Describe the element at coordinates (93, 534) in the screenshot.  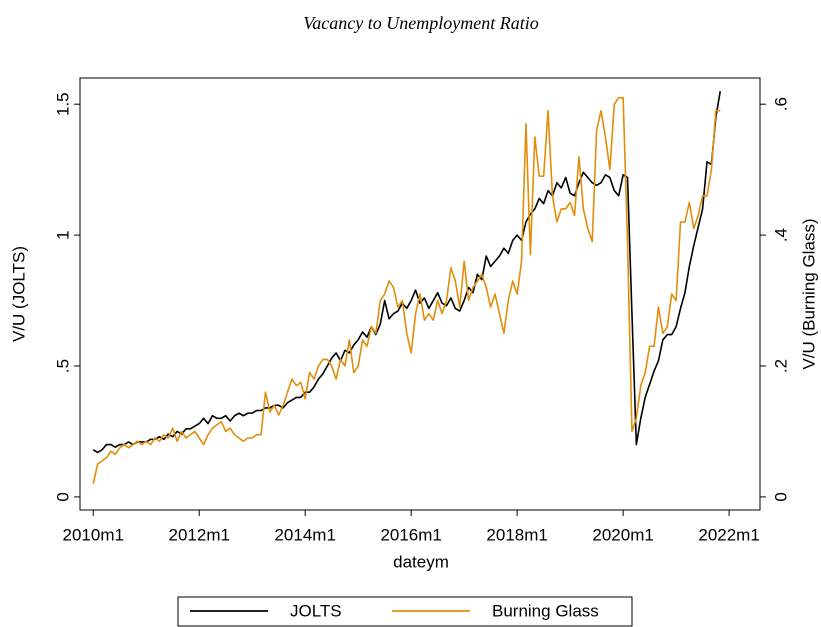
I see `x-tick-label: 2010m1` at that location.